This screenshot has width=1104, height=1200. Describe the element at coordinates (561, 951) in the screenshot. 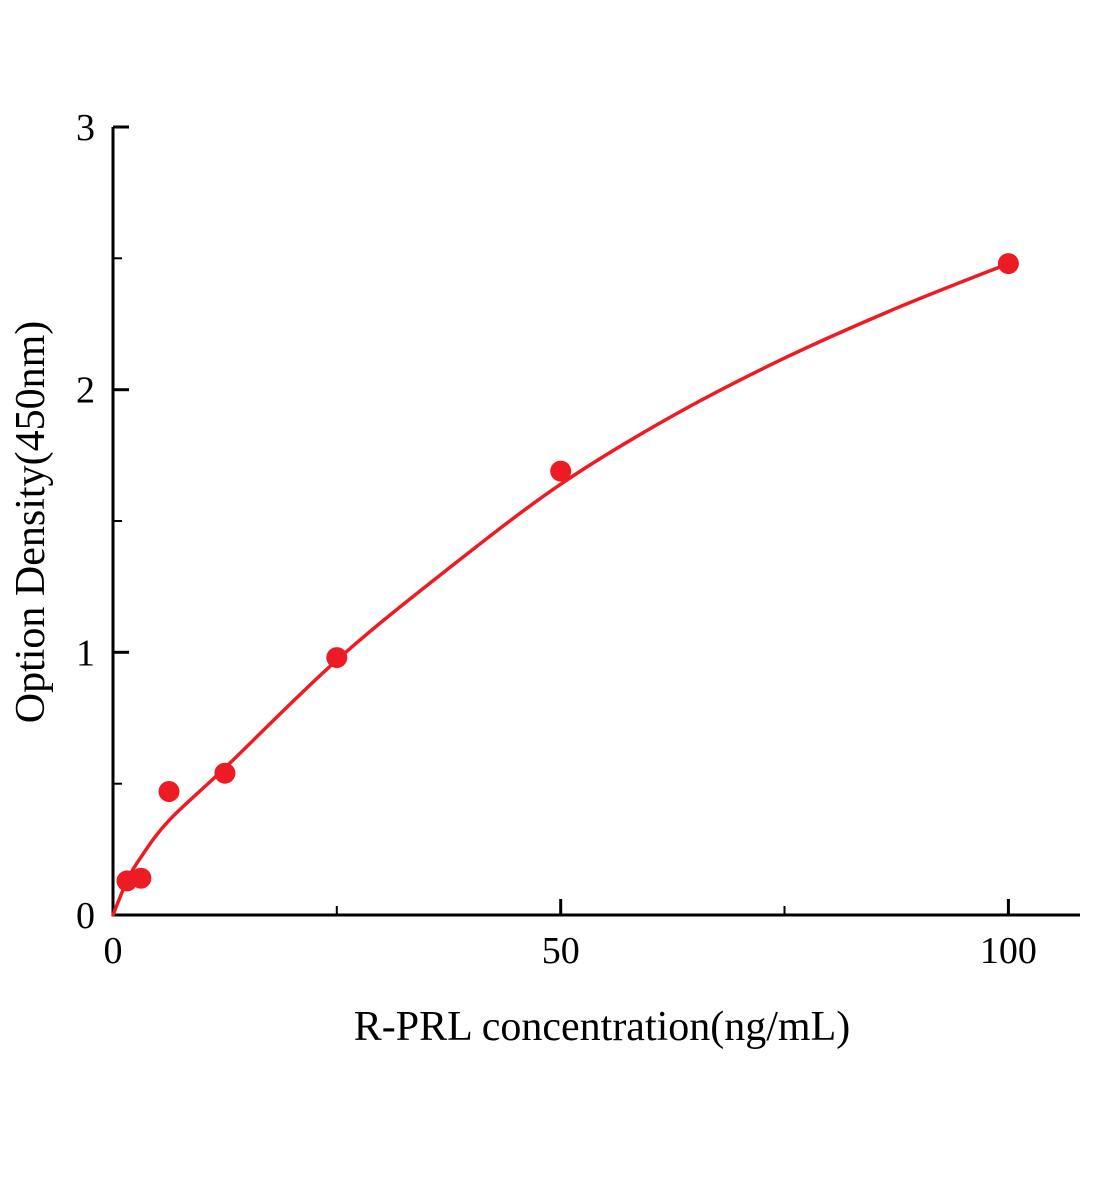

I see `x-tick-label: 50` at that location.